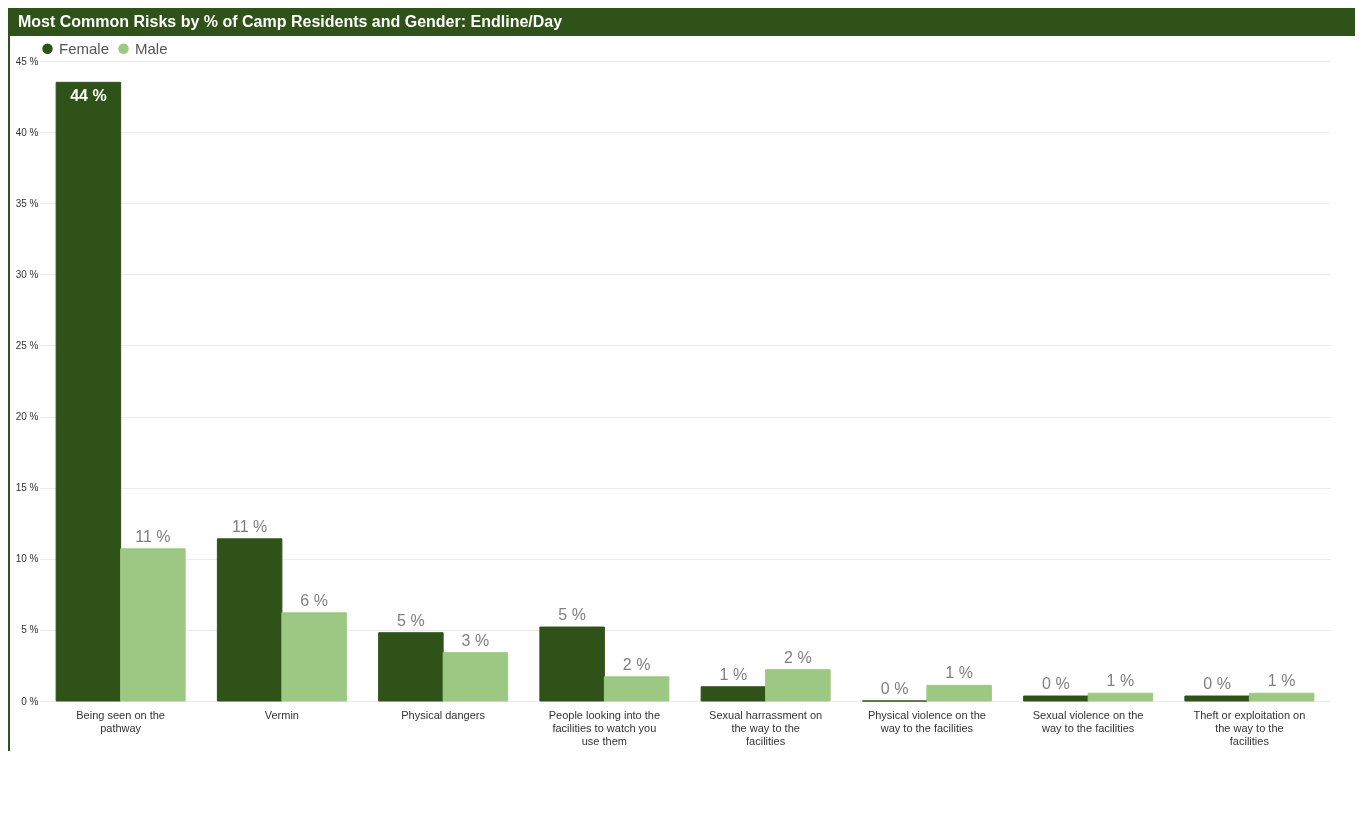 The height and width of the screenshot is (814, 1363). I want to click on y-tick-label: 30 %, so click(27, 274).